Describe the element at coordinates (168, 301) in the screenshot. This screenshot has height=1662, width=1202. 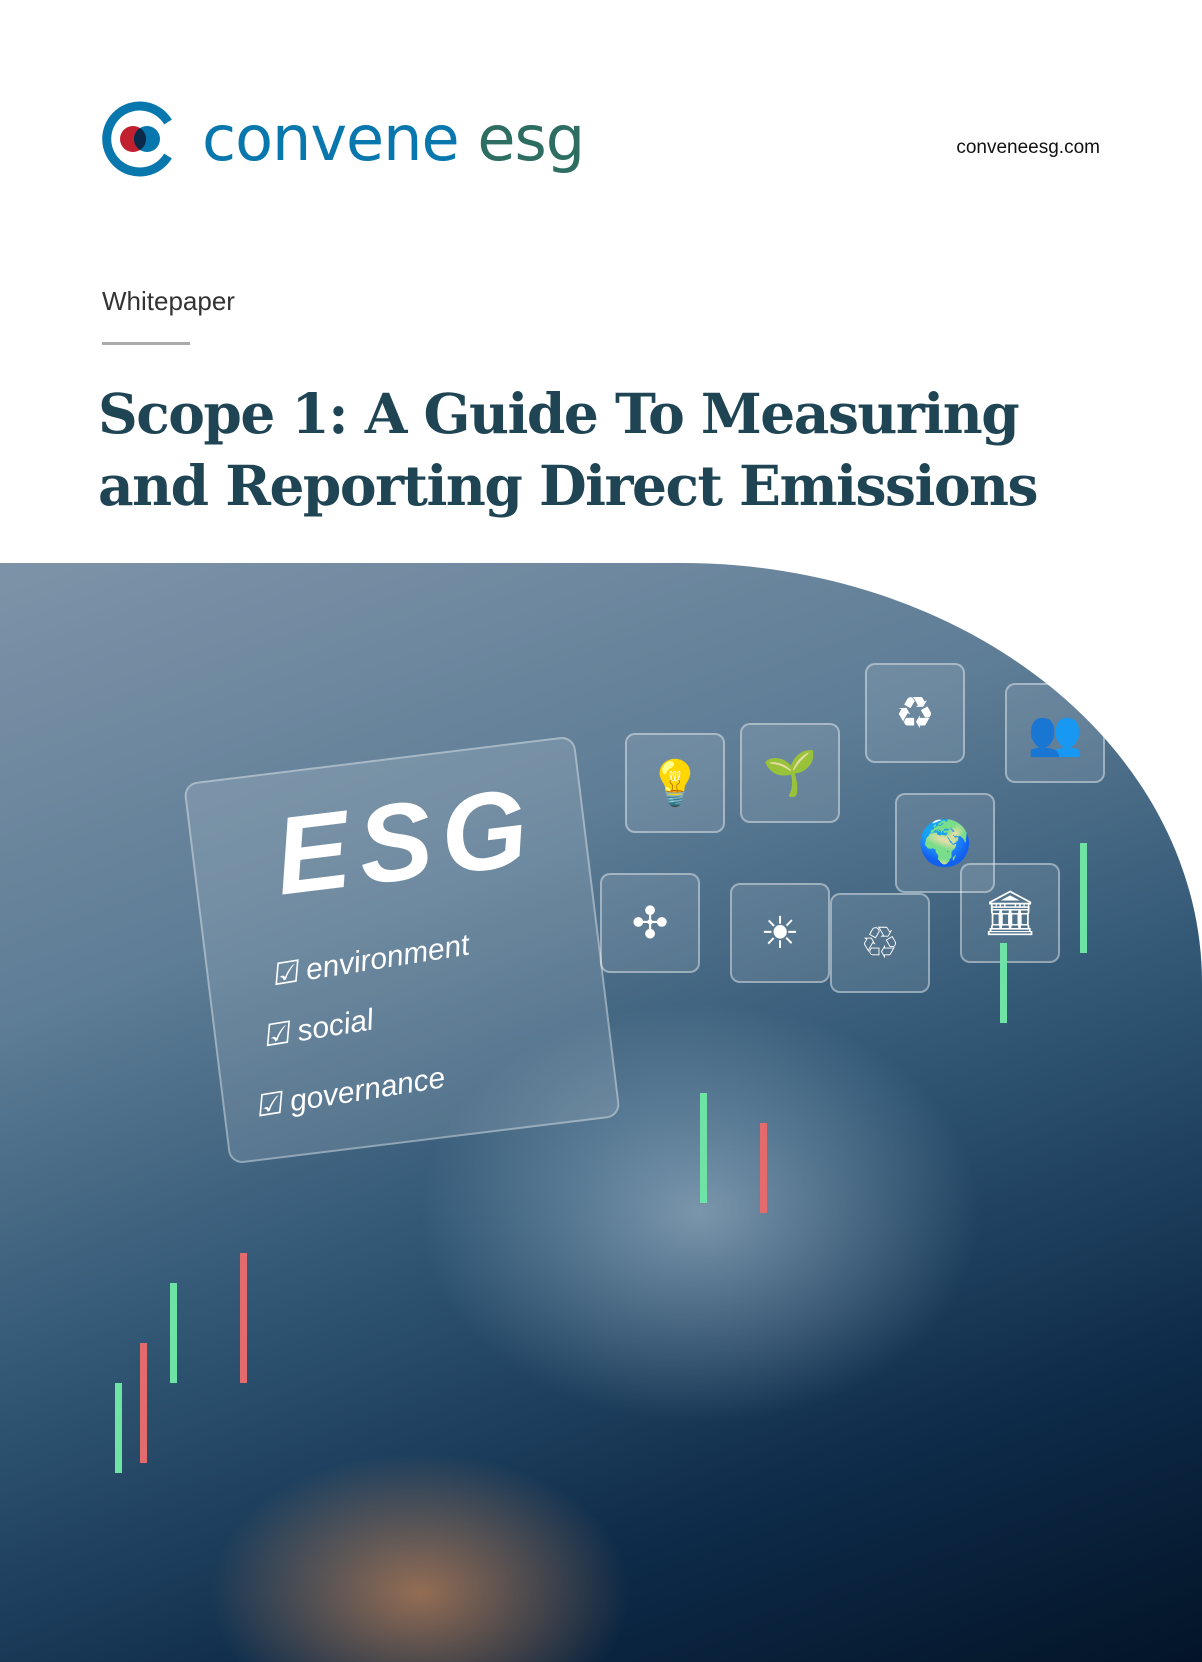
I see `document-type: Whitepaper` at that location.